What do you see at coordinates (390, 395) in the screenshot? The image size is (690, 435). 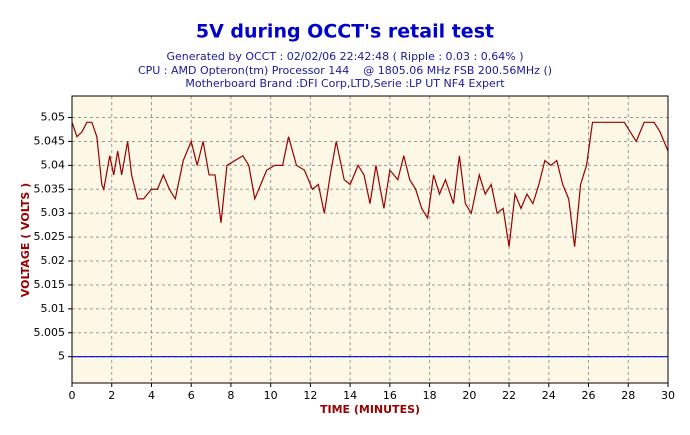 I see `x-tick-label: 16` at bounding box center [390, 395].